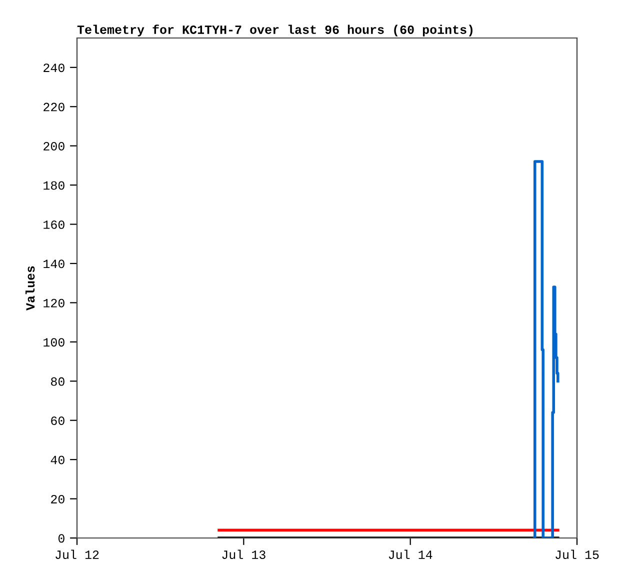 The image size is (618, 579). I want to click on x-tick-label: Jul 15, so click(577, 554).